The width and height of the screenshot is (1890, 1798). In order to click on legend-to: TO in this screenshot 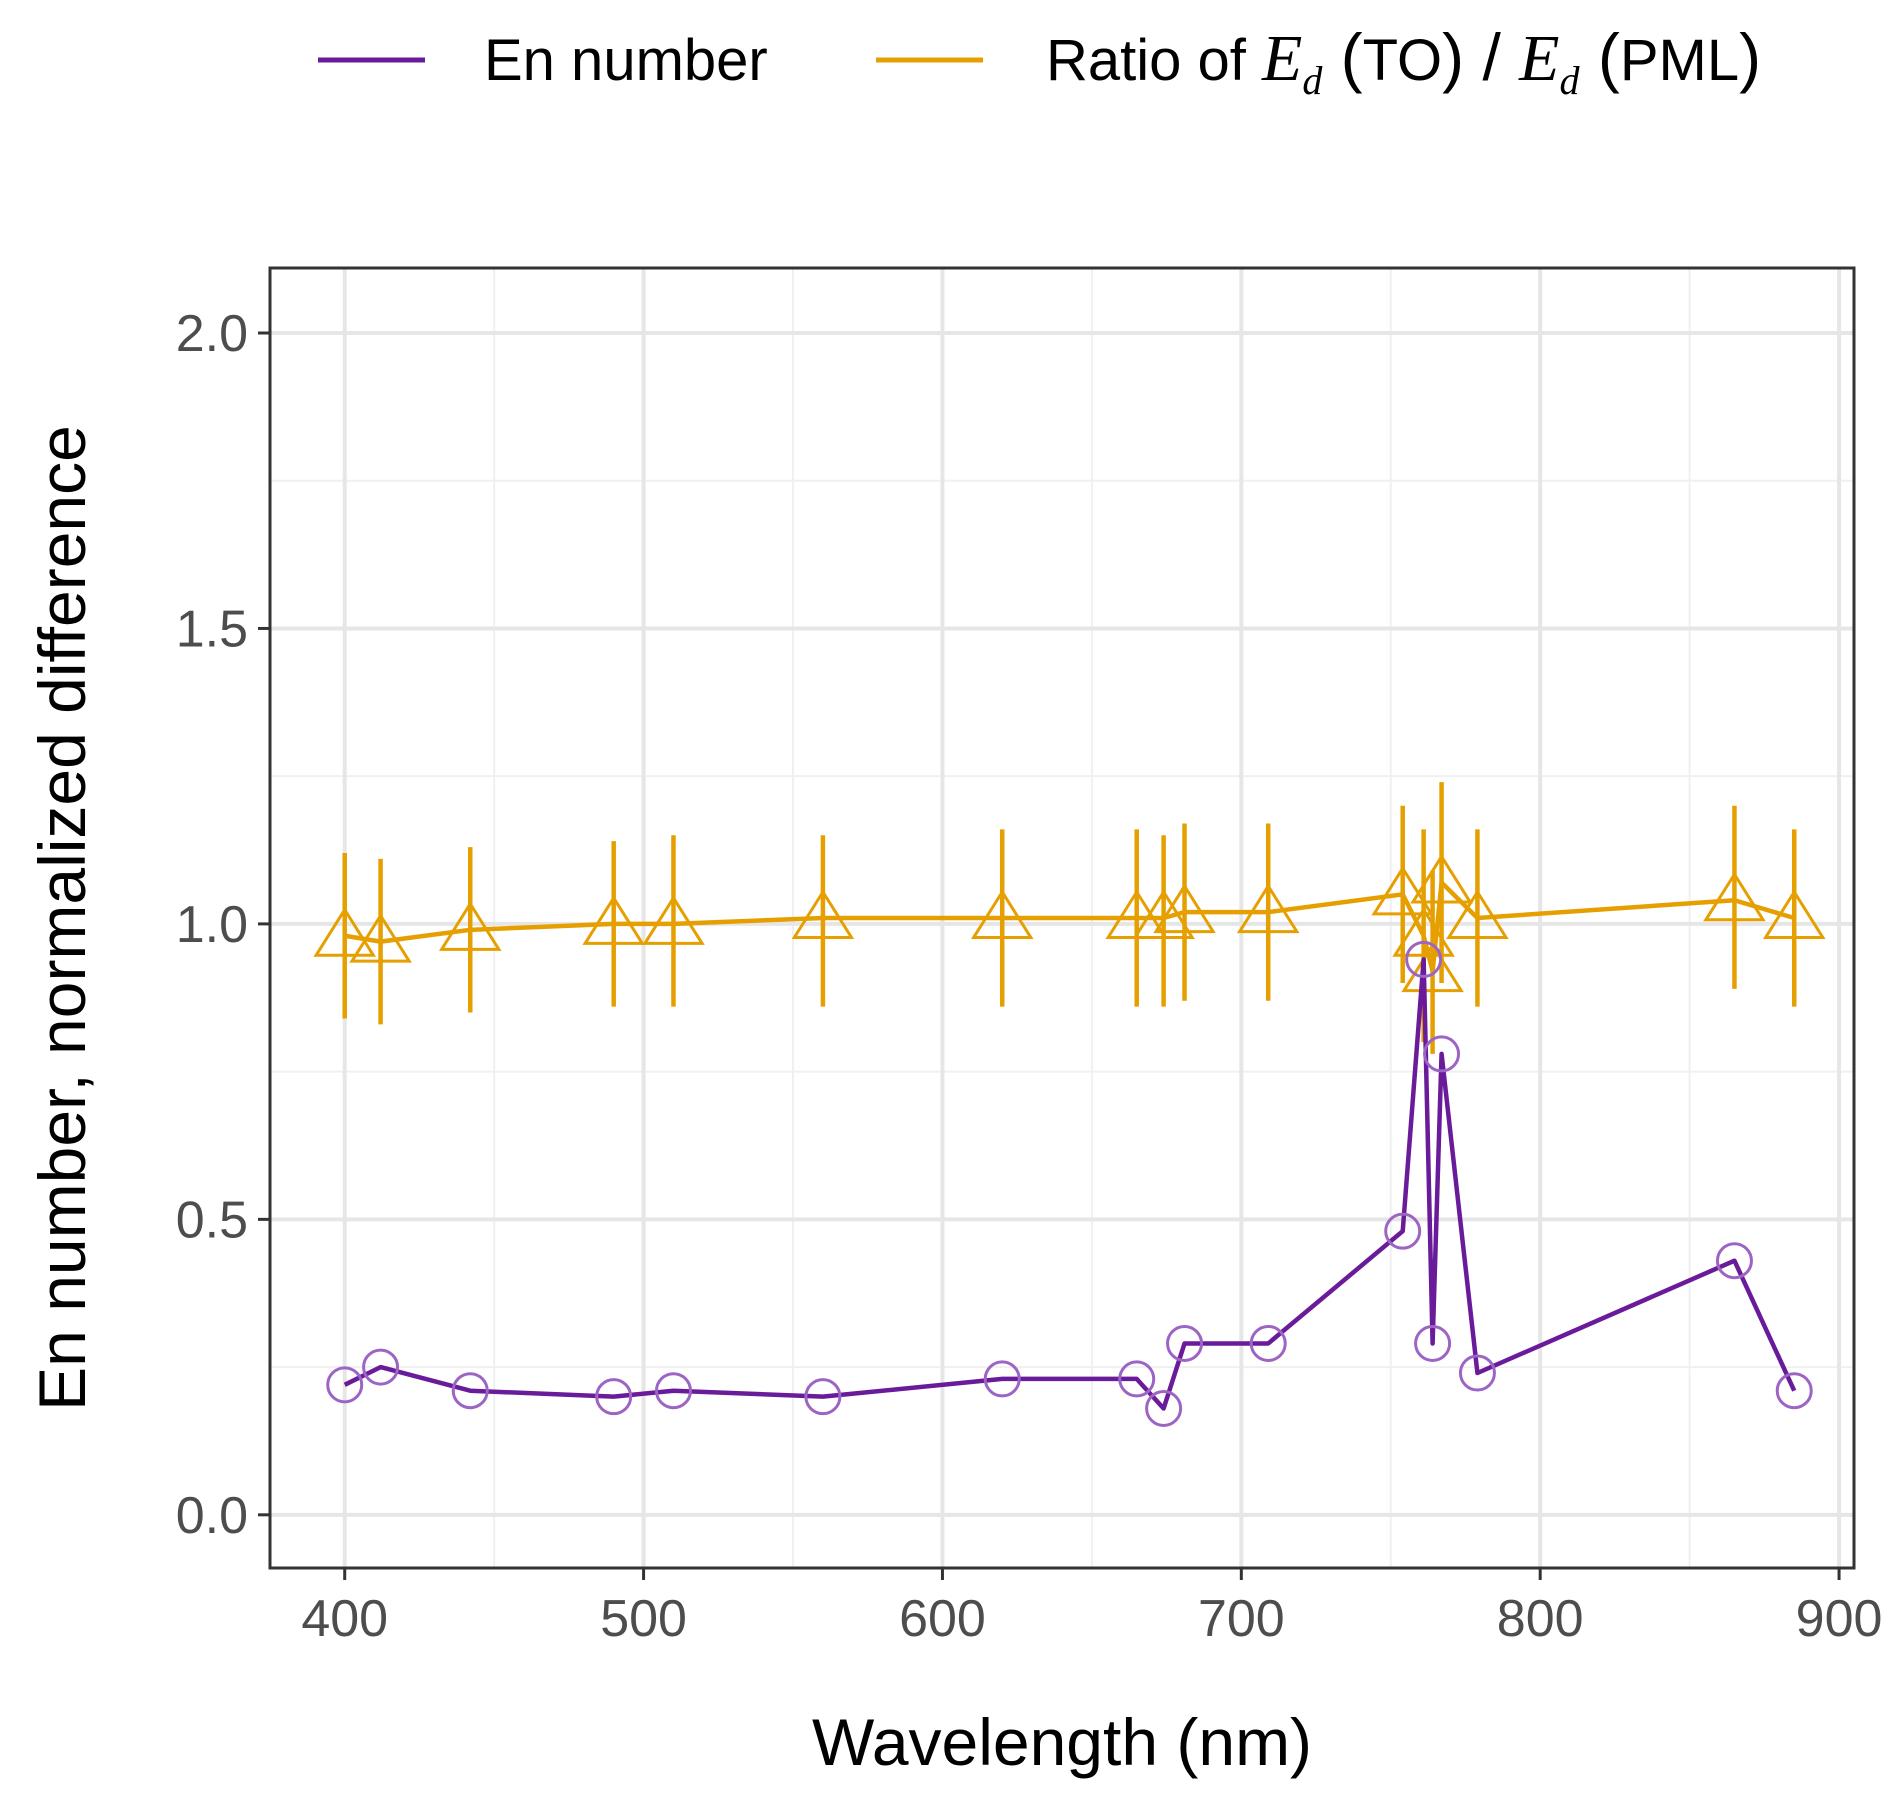, I will do `click(1403, 60)`.